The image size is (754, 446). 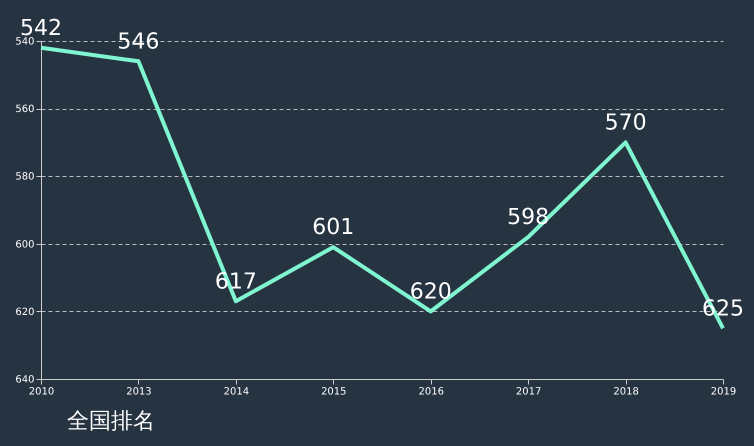 What do you see at coordinates (334, 392) in the screenshot?
I see `x-tick-label: 2015` at bounding box center [334, 392].